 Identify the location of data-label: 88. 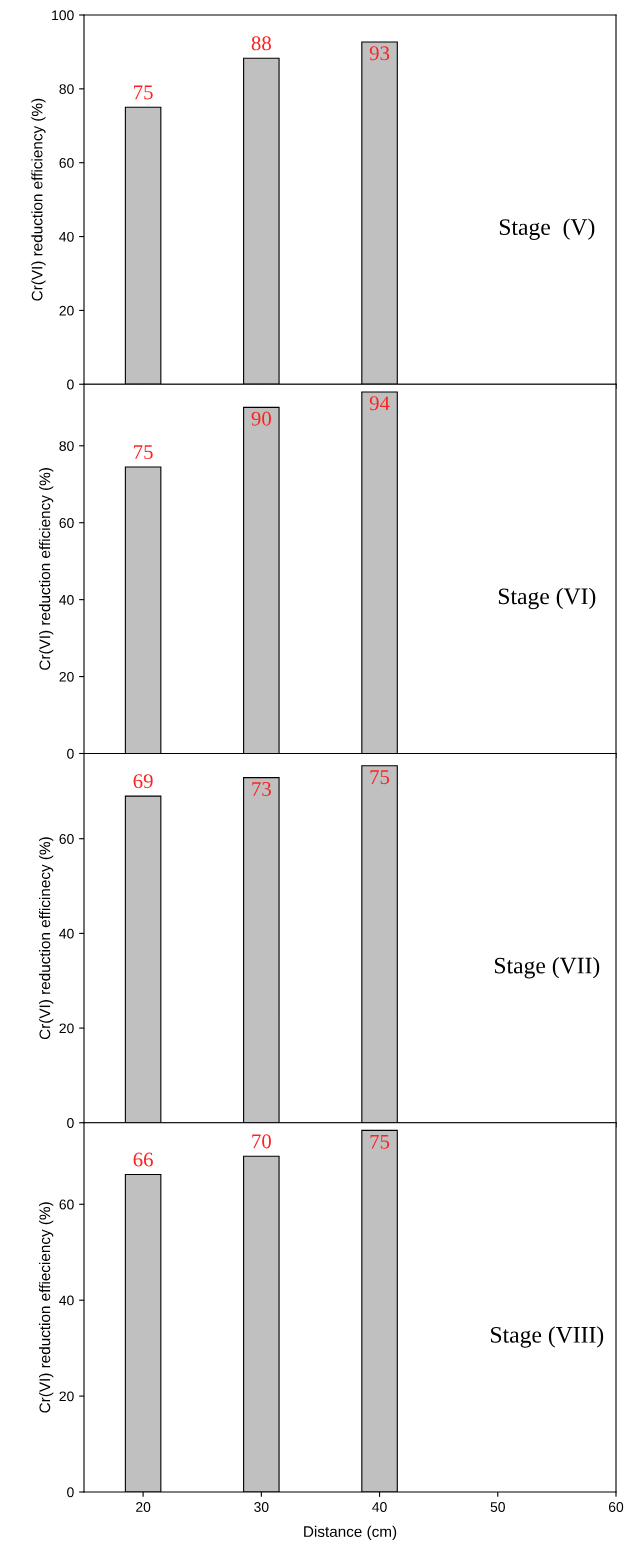
(261, 43).